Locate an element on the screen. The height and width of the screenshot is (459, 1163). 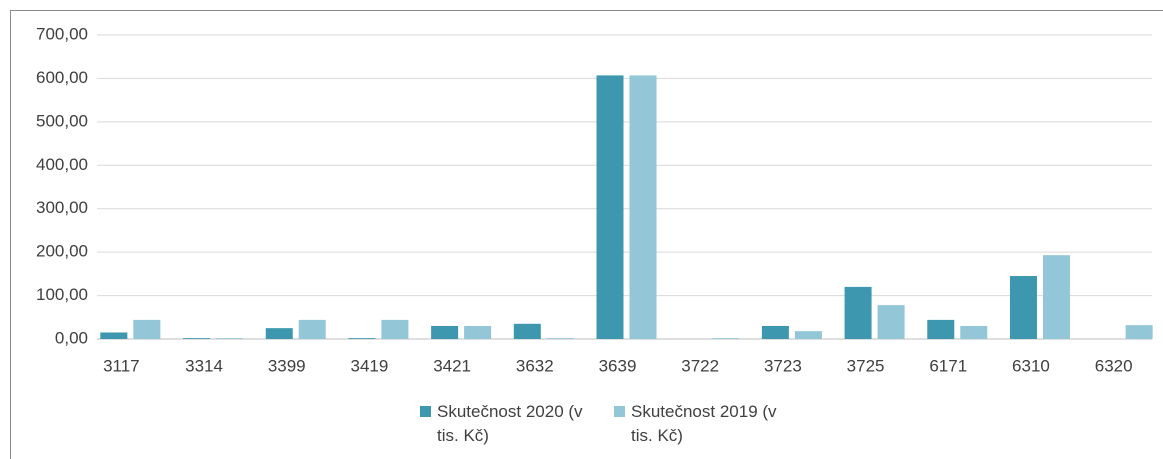
x-tick-label: 3639 is located at coordinates (618, 365).